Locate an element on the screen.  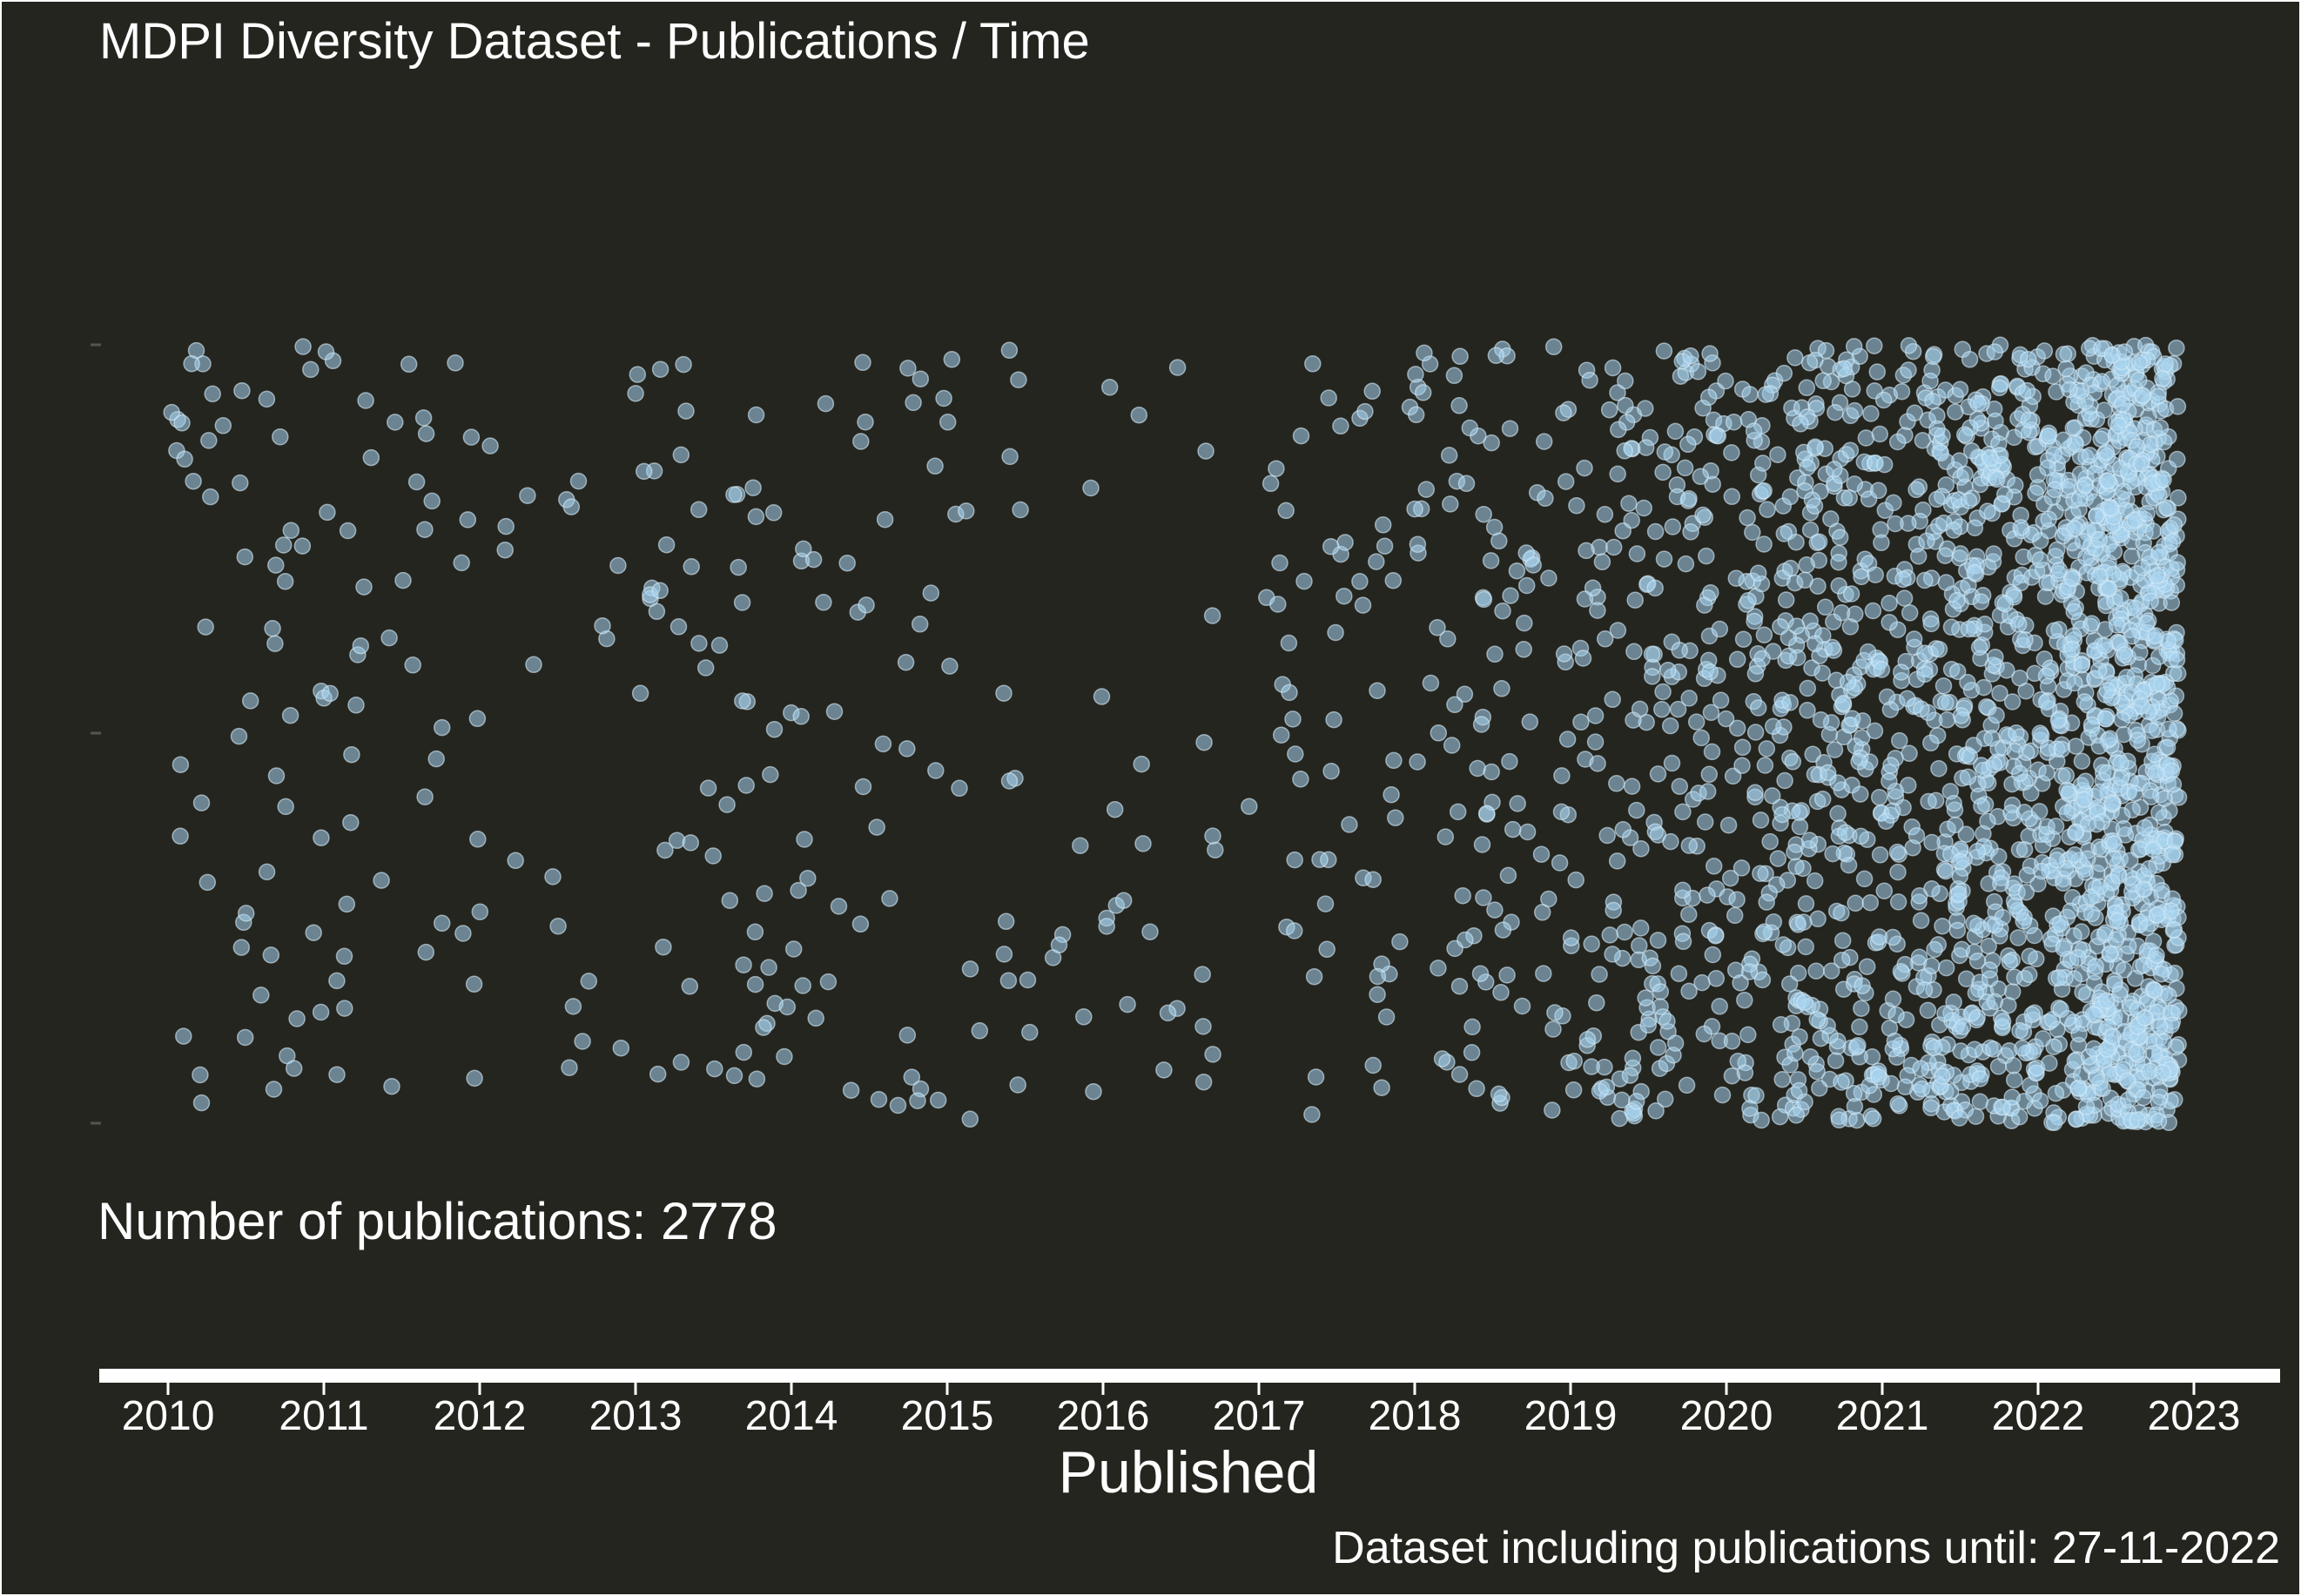
x-tick-label: 2012 is located at coordinates (480, 1416).